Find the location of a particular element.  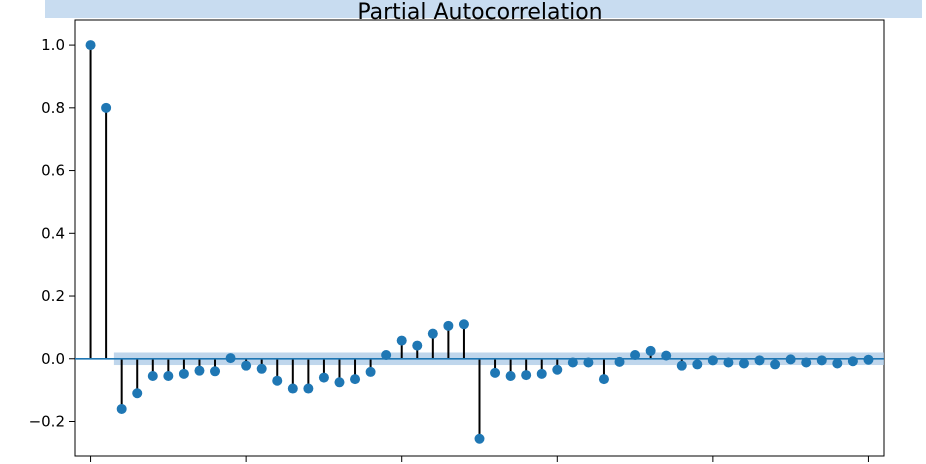

y-tick-label-5: 0.0 is located at coordinates (53, 359).